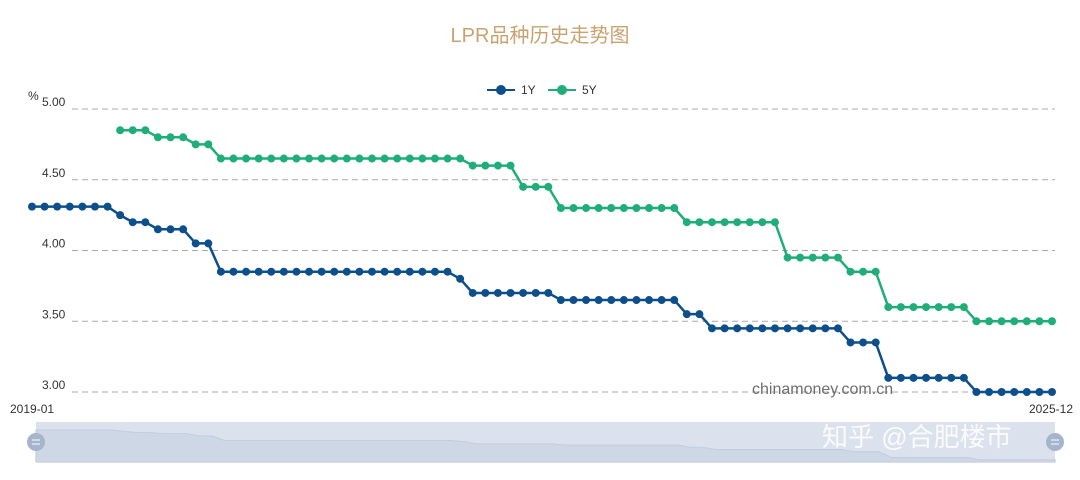 This screenshot has width=1080, height=480. What do you see at coordinates (545, 442) in the screenshot?
I see `data-zoom-slider` at bounding box center [545, 442].